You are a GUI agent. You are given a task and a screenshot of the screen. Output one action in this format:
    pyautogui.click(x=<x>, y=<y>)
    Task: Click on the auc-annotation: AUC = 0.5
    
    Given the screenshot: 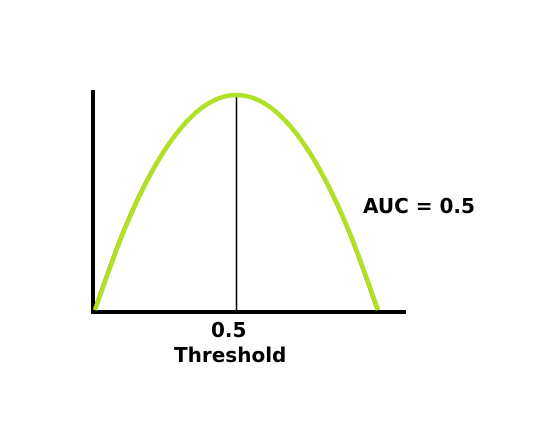 What is the action you would take?
    pyautogui.click(x=419, y=206)
    